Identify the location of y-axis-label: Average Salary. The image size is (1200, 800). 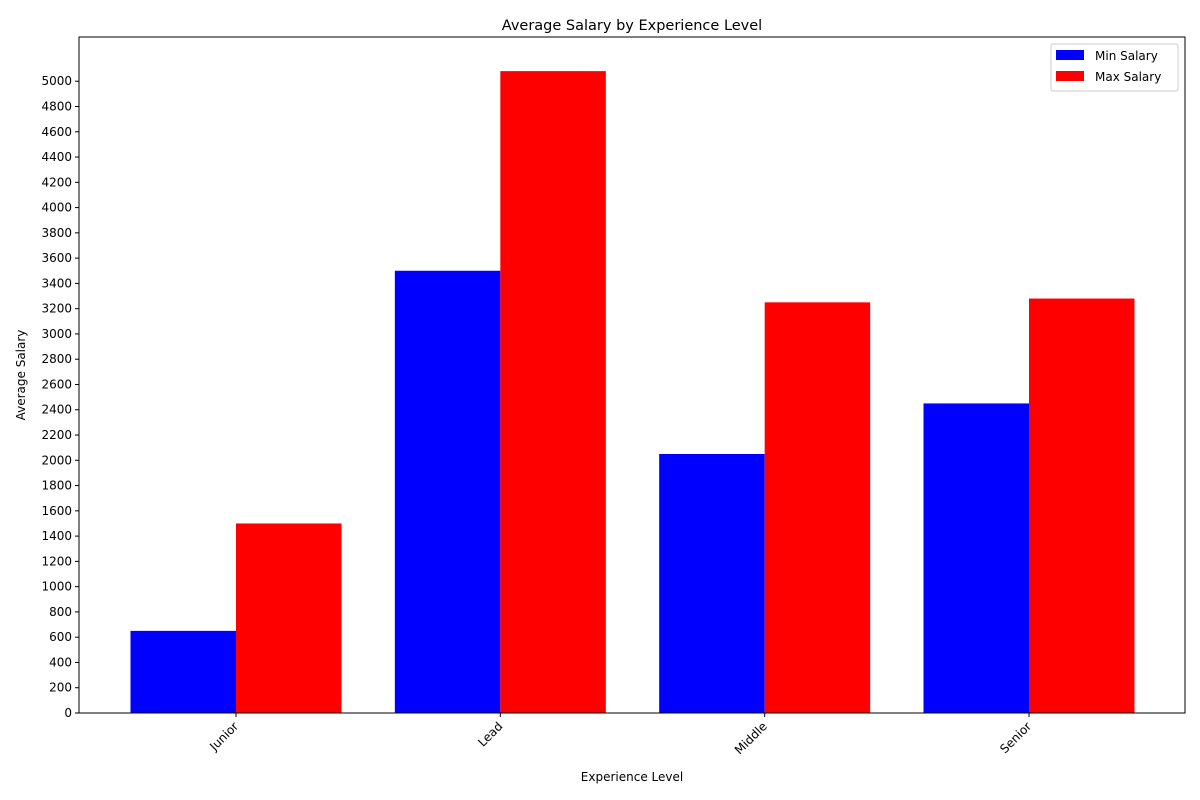
(21, 375).